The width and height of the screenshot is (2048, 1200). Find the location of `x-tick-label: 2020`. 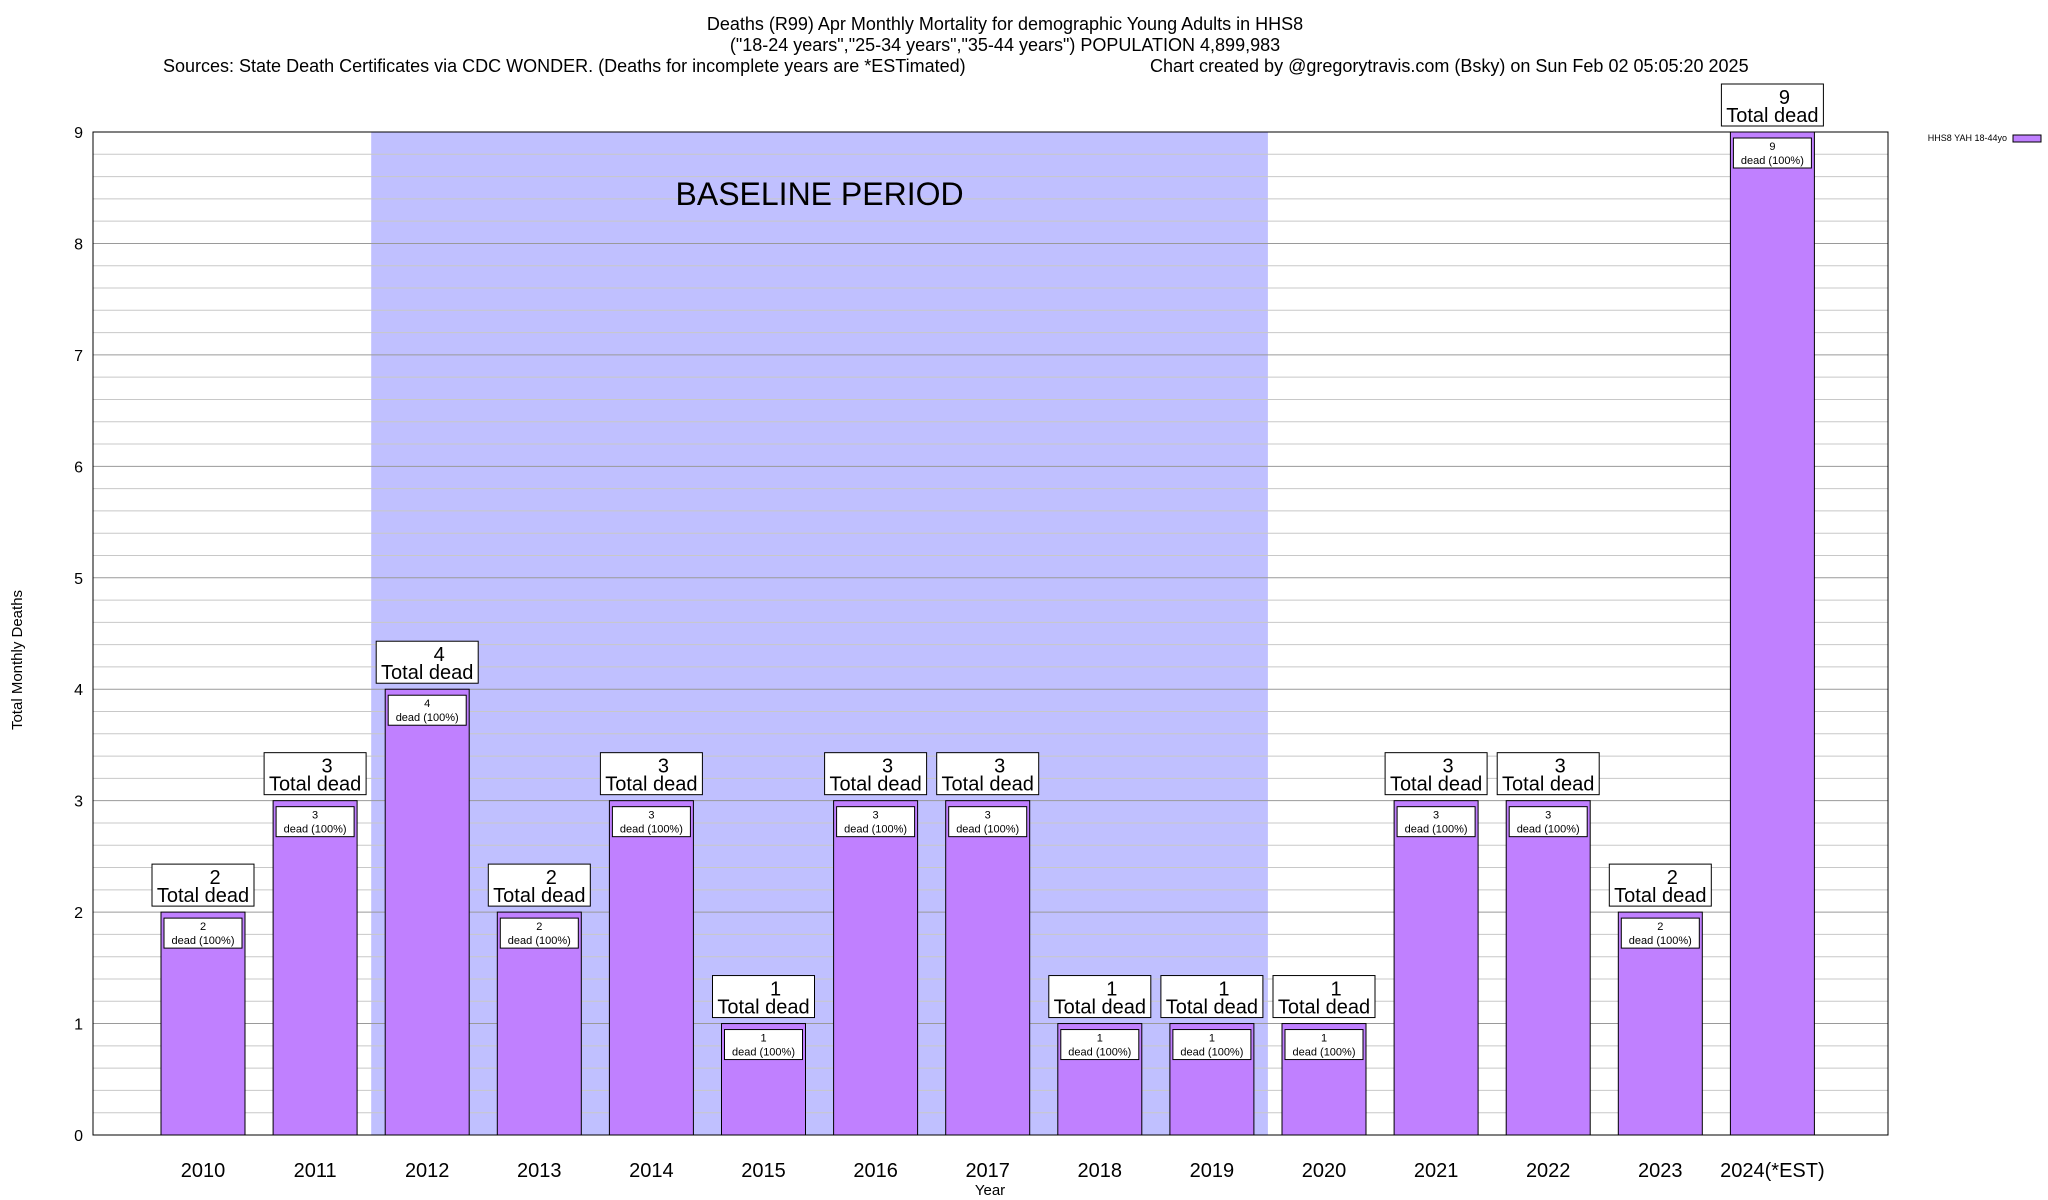

x-tick-label: 2020 is located at coordinates (1324, 1171).